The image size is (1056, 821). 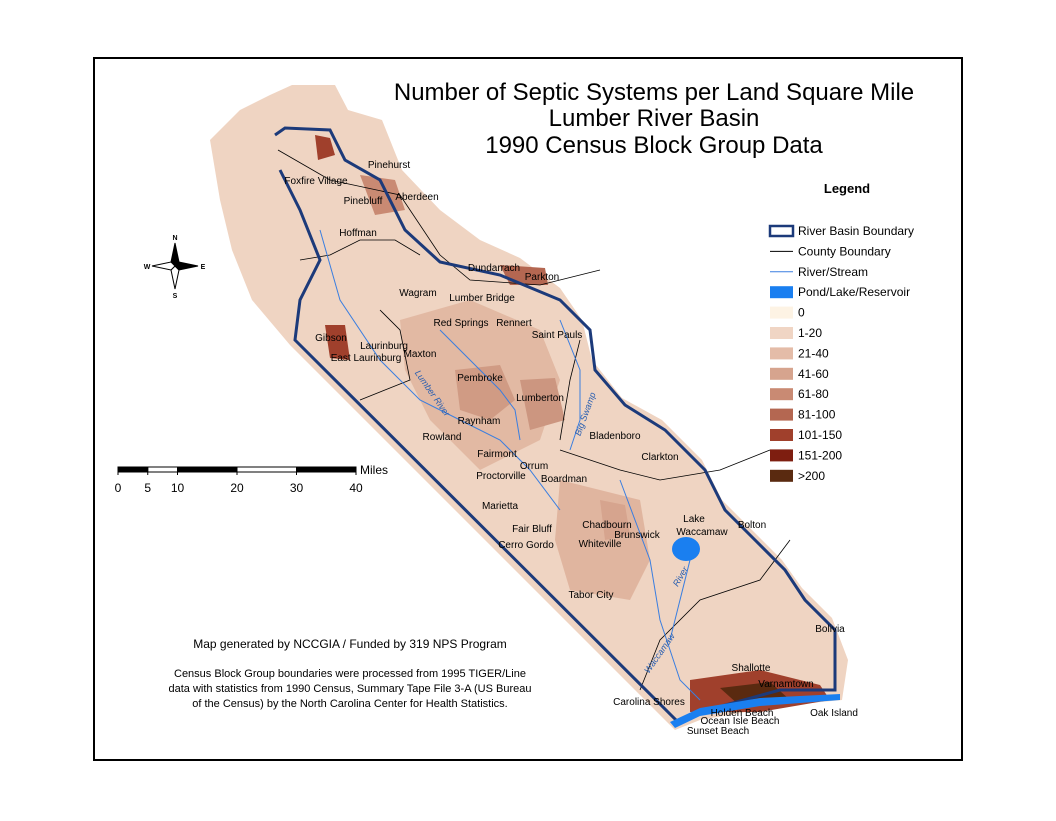 What do you see at coordinates (751, 668) in the screenshot?
I see `place-label: Shallotte` at bounding box center [751, 668].